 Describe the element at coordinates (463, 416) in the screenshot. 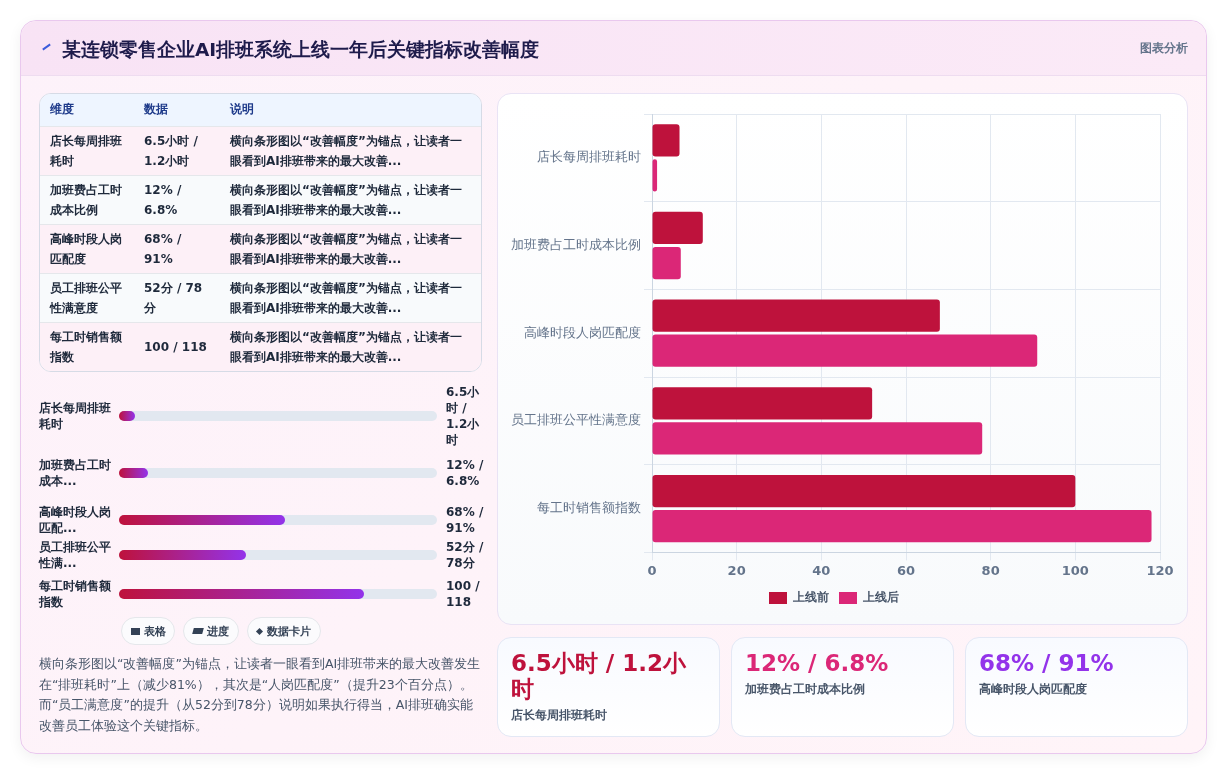

I see `data-label: 6.5小时 / 1.2小时` at that location.